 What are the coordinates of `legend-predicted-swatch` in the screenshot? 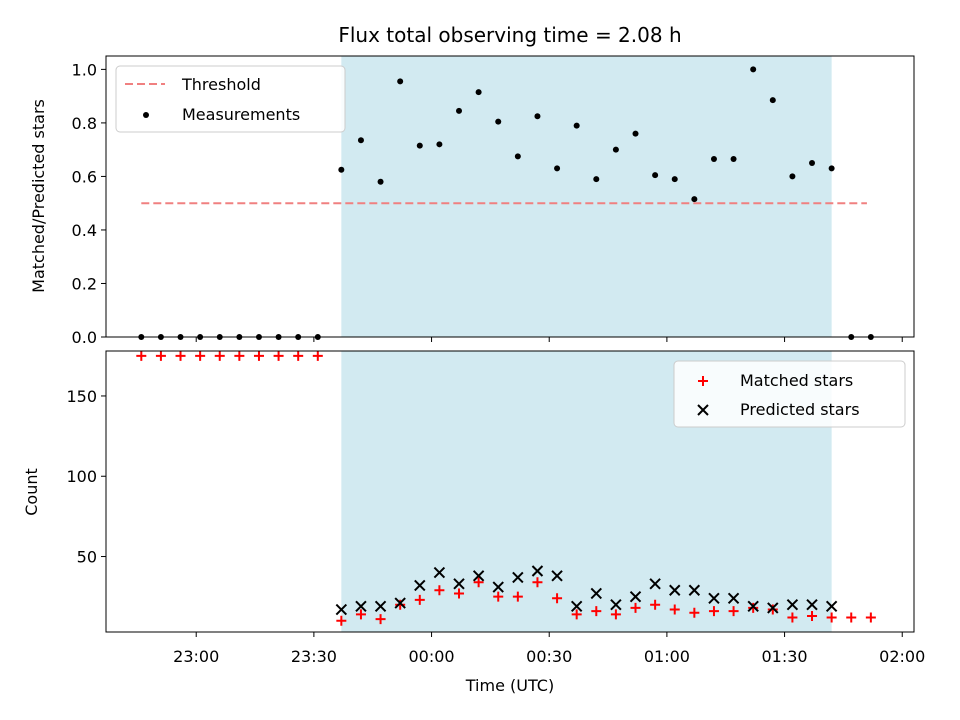 It's located at (703, 410).